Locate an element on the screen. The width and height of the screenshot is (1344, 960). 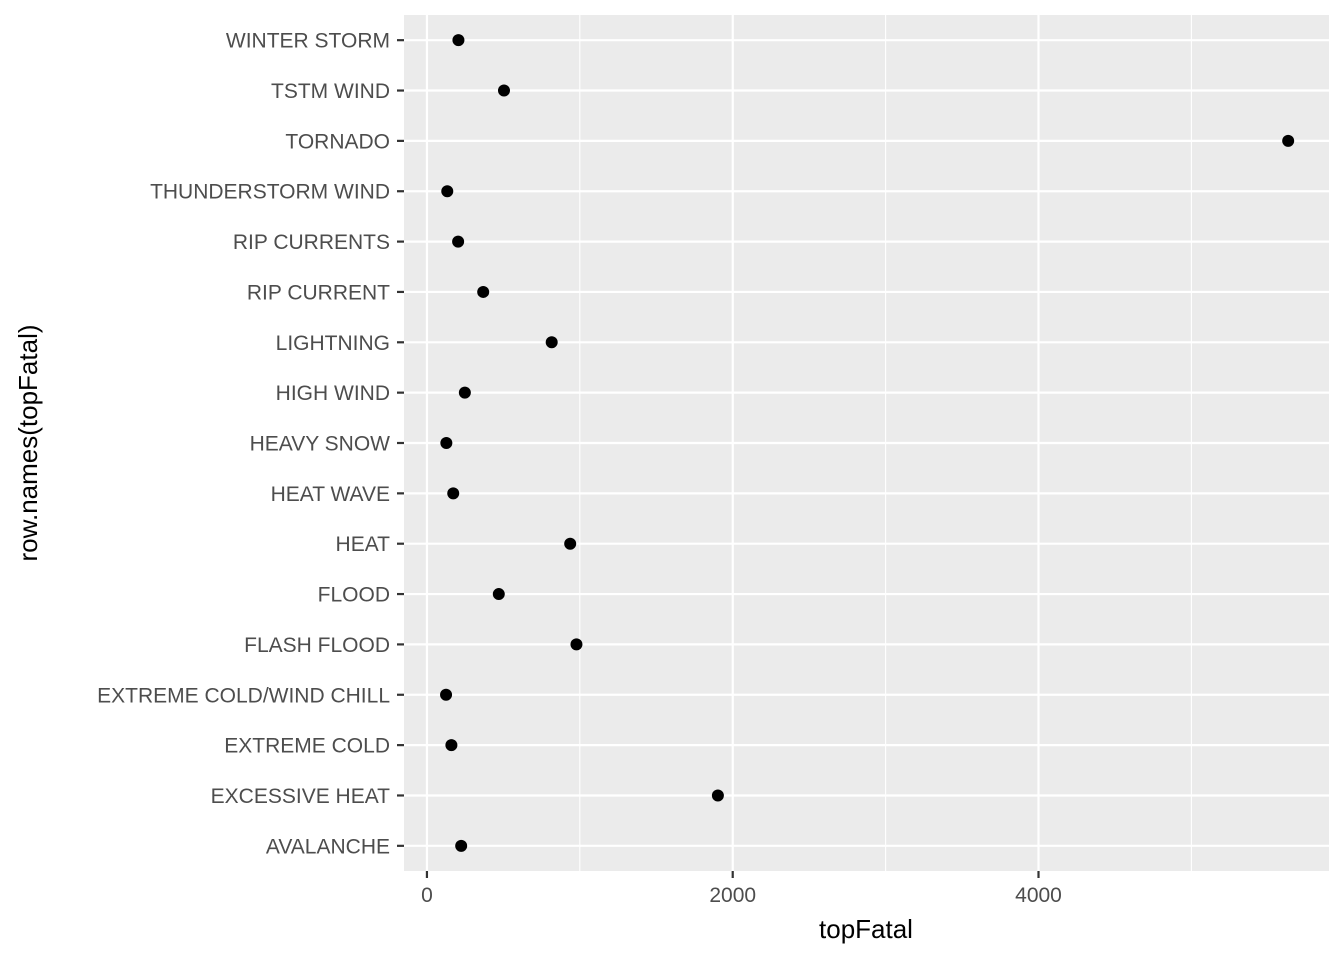
y-tick-label: RIP CURRENTS is located at coordinates (311, 242).